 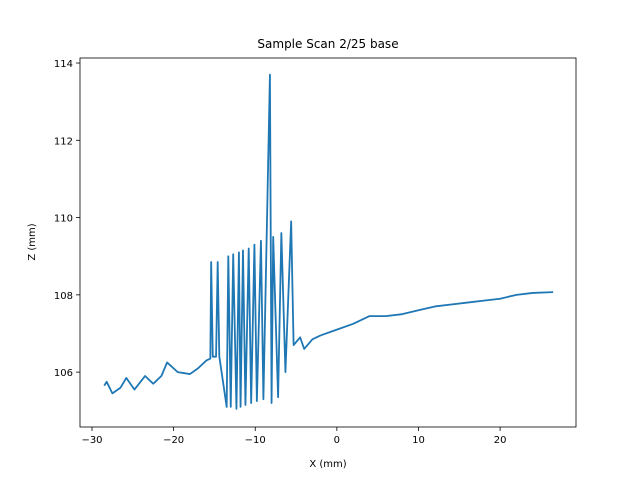 What do you see at coordinates (63, 219) in the screenshot?
I see `y-tick-label: 110` at bounding box center [63, 219].